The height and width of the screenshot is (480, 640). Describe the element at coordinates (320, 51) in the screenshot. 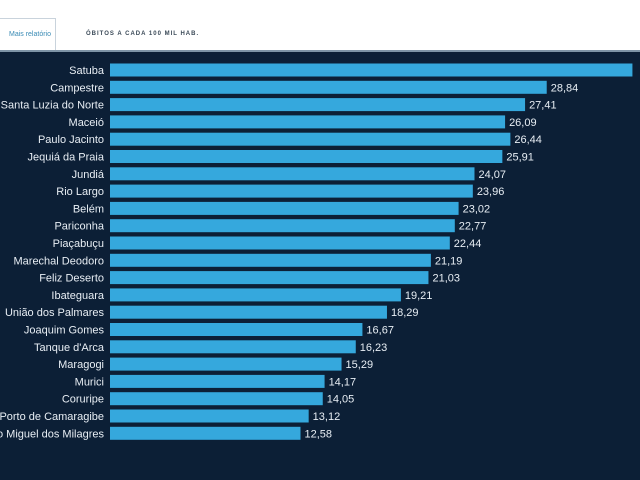

I see `header-divider` at that location.